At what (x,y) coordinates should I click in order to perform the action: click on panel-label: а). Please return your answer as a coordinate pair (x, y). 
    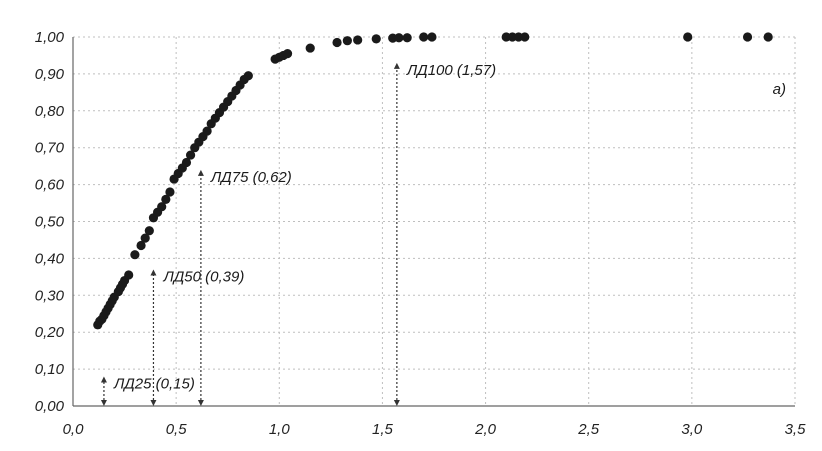
    Looking at the image, I should click on (779, 89).